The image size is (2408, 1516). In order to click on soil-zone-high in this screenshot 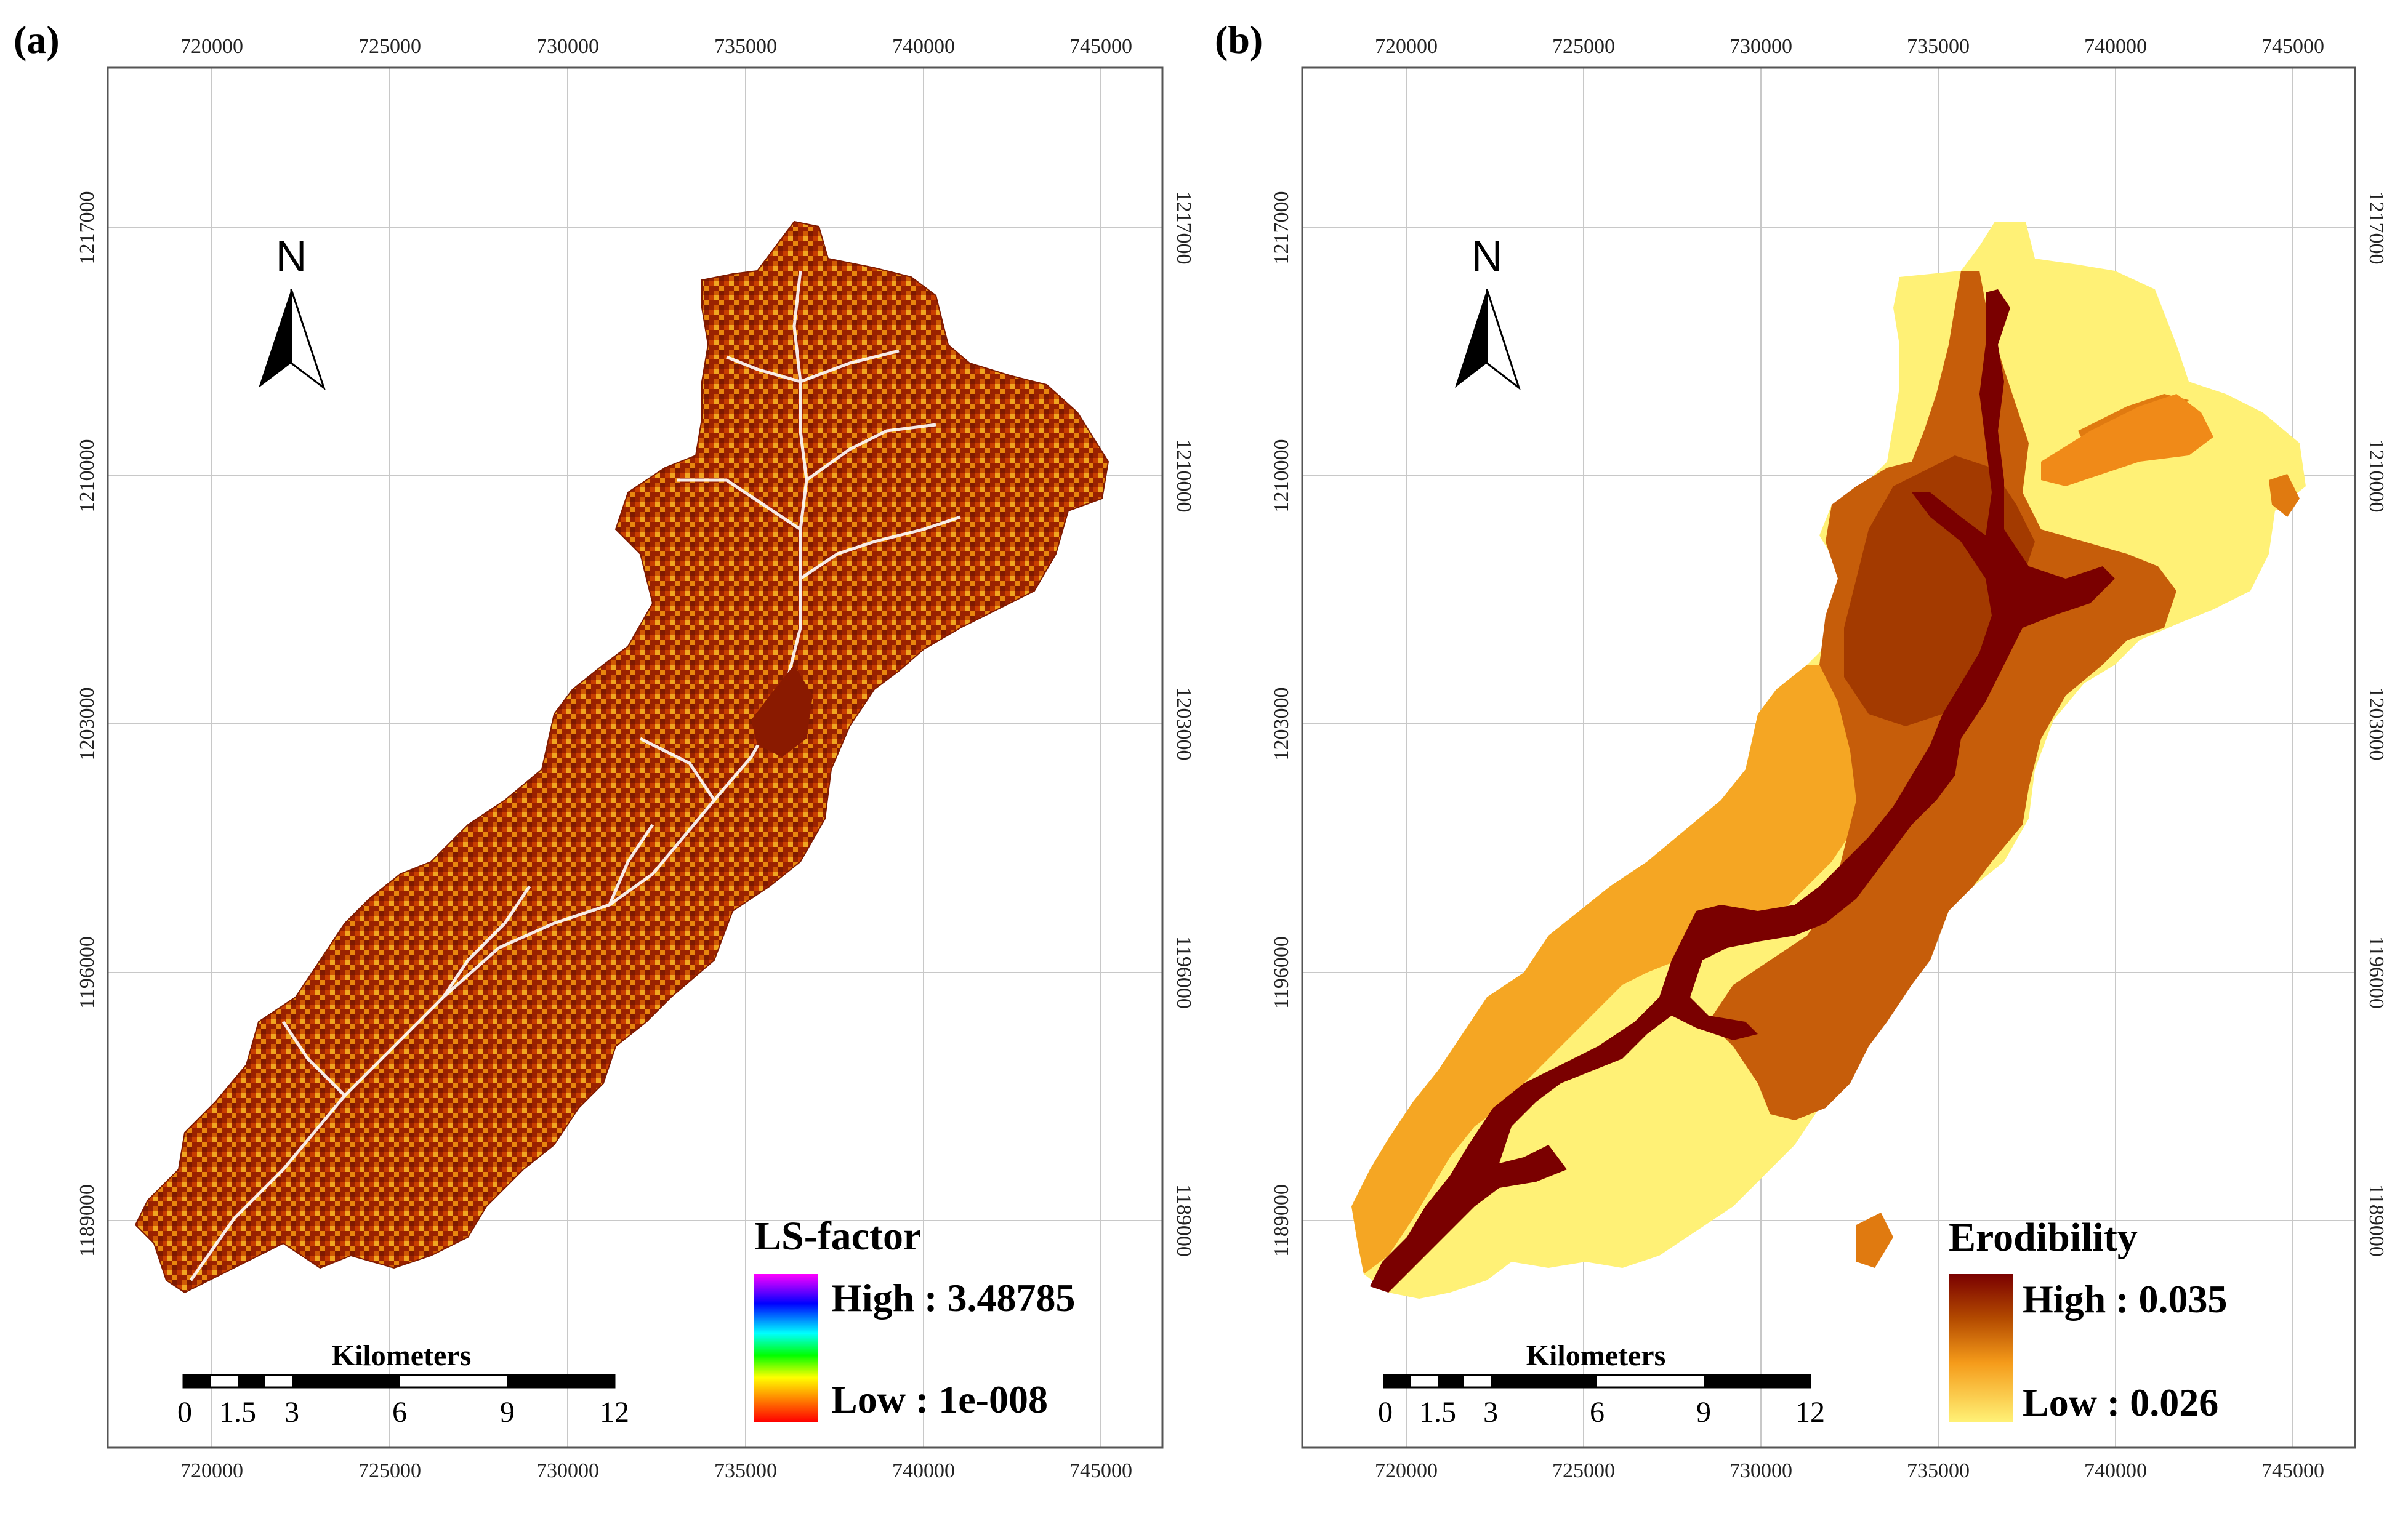, I will do `click(1939, 590)`.